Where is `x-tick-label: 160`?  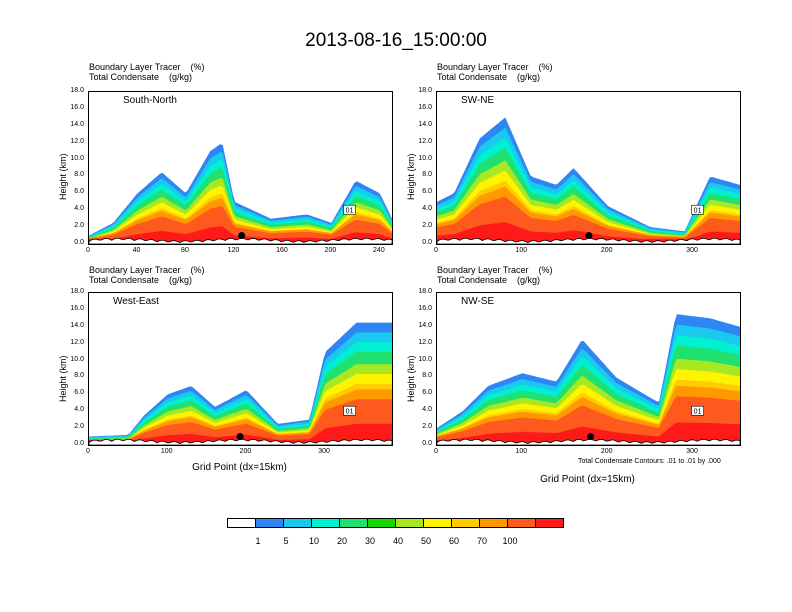 x-tick-label: 160 is located at coordinates (282, 250).